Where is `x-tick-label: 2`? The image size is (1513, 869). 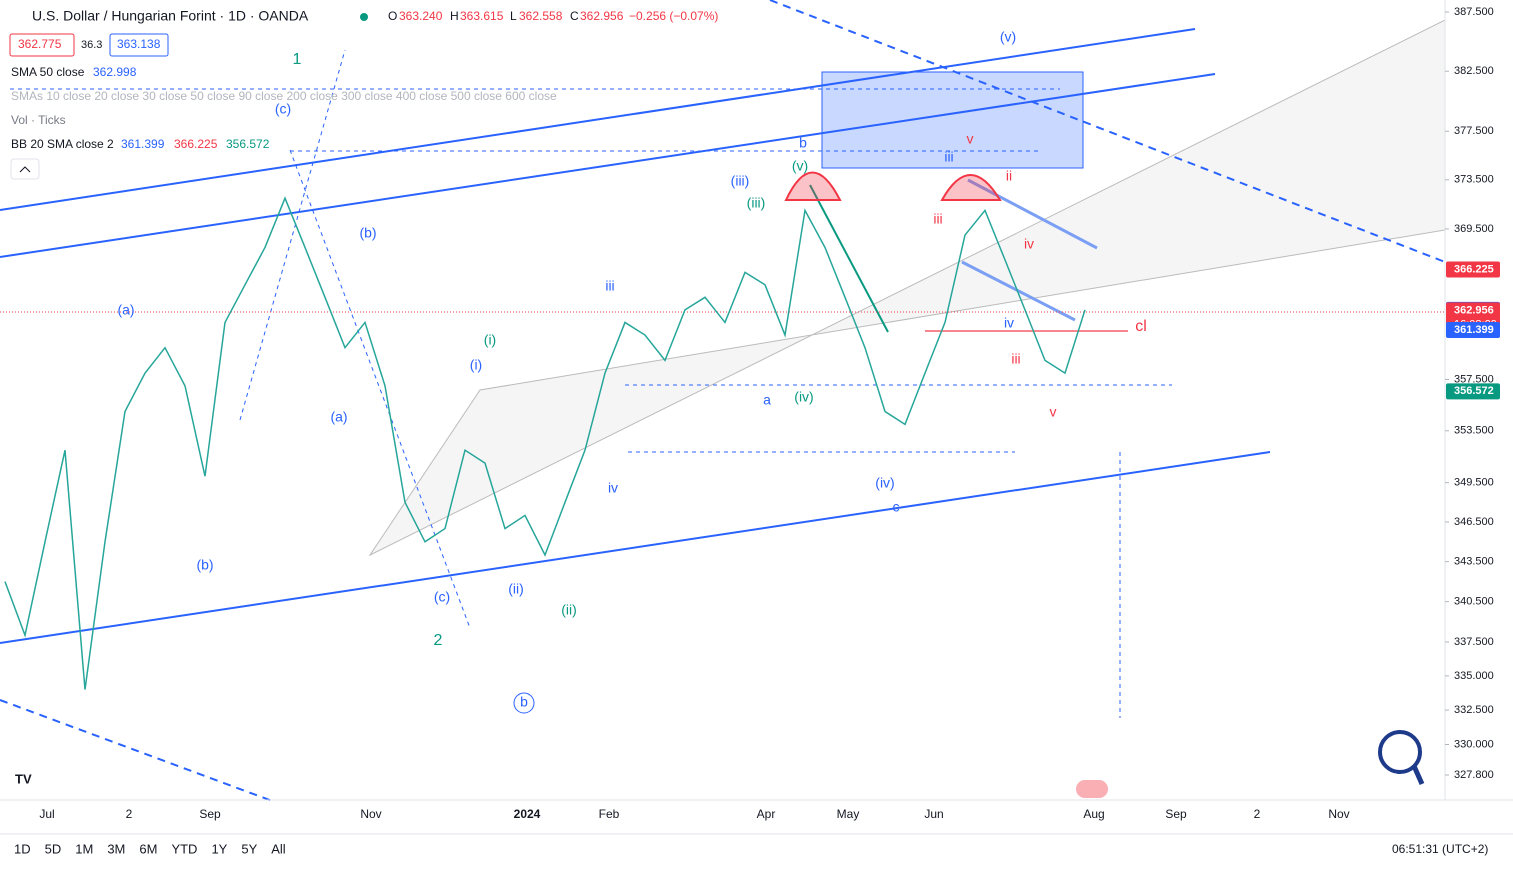 x-tick-label: 2 is located at coordinates (129, 814).